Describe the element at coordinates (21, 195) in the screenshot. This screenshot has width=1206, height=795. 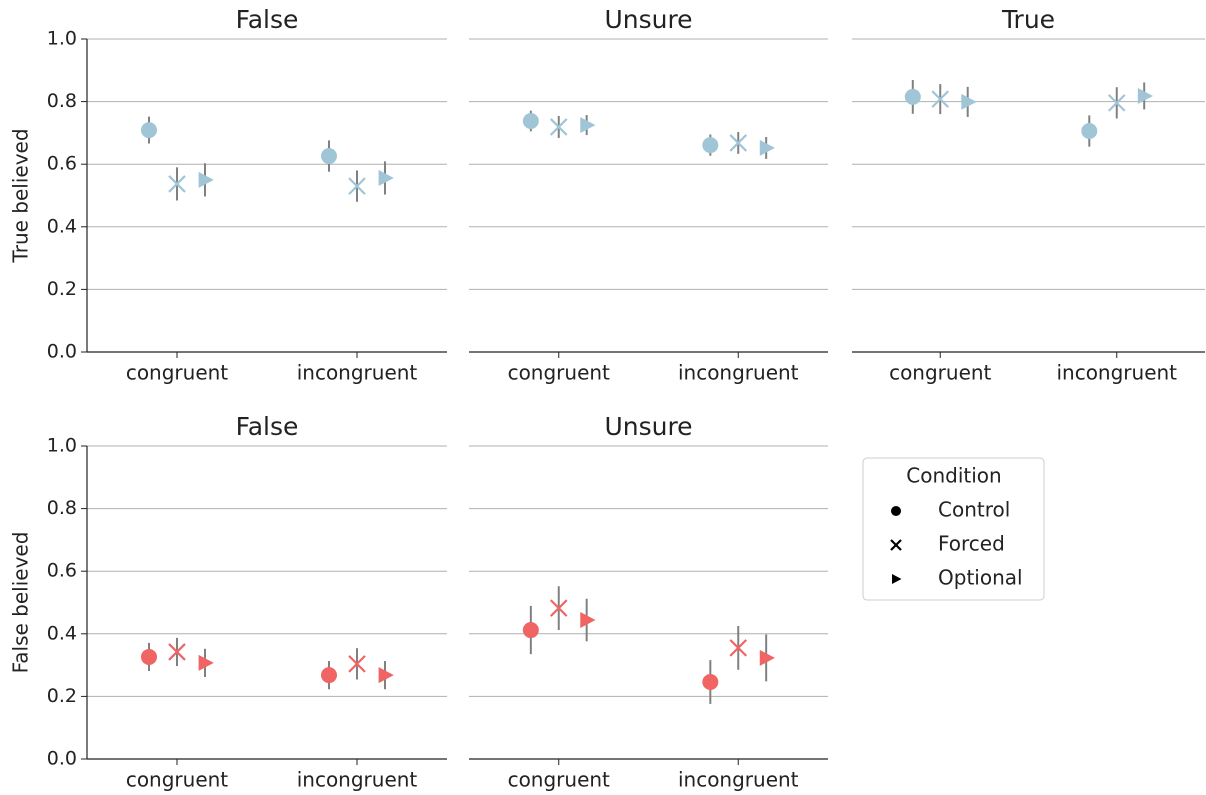
I see `y-axis-label: True believed` at that location.